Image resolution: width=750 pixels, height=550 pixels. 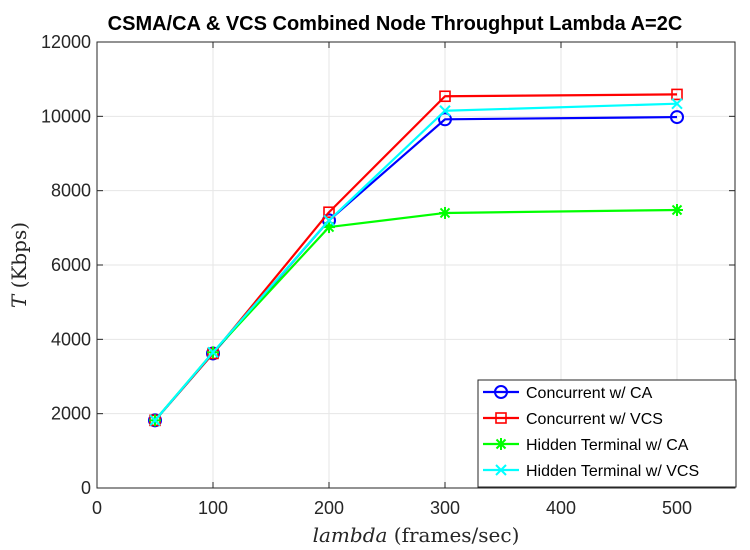 I want to click on legend-label-1: Concurrent w/ VCS, so click(x=594, y=419).